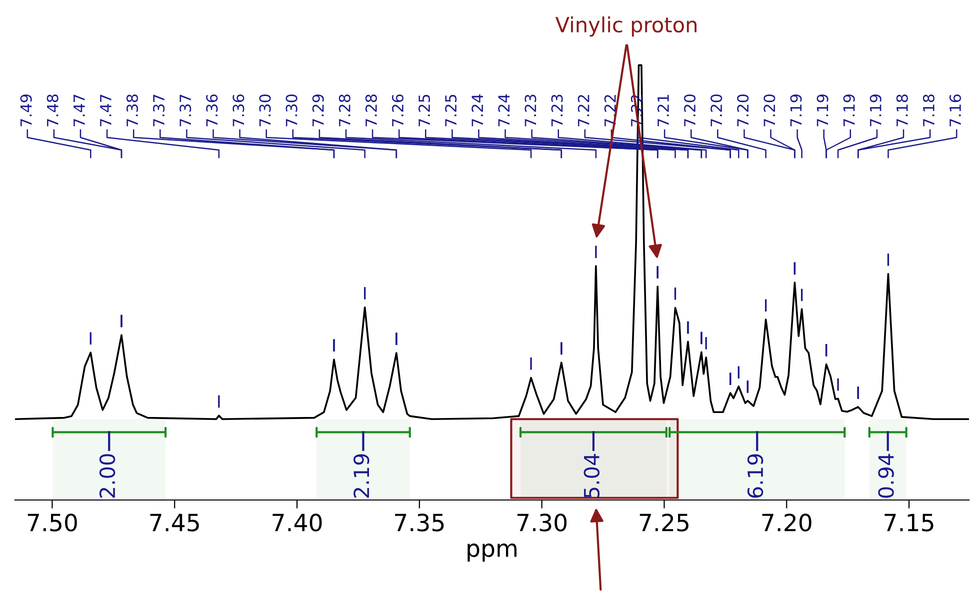 Image resolution: width=978 pixels, height=596 pixels. I want to click on x-tick-label: 7.35, so click(419, 523).